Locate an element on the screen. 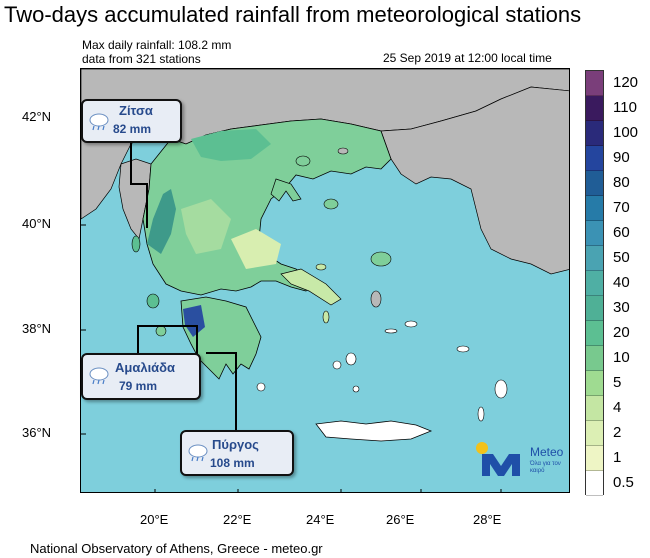 The width and height of the screenshot is (650, 558). legend-label: 100 is located at coordinates (626, 132).